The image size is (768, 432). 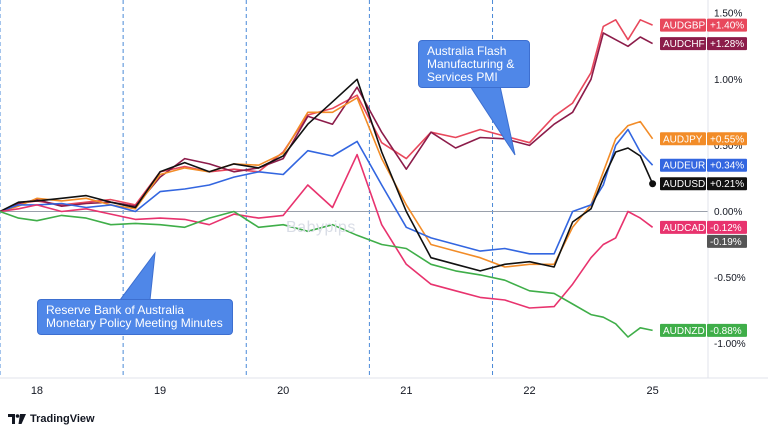 I want to click on flash-pmi-line-2: Manufacturing &, so click(x=471, y=64).